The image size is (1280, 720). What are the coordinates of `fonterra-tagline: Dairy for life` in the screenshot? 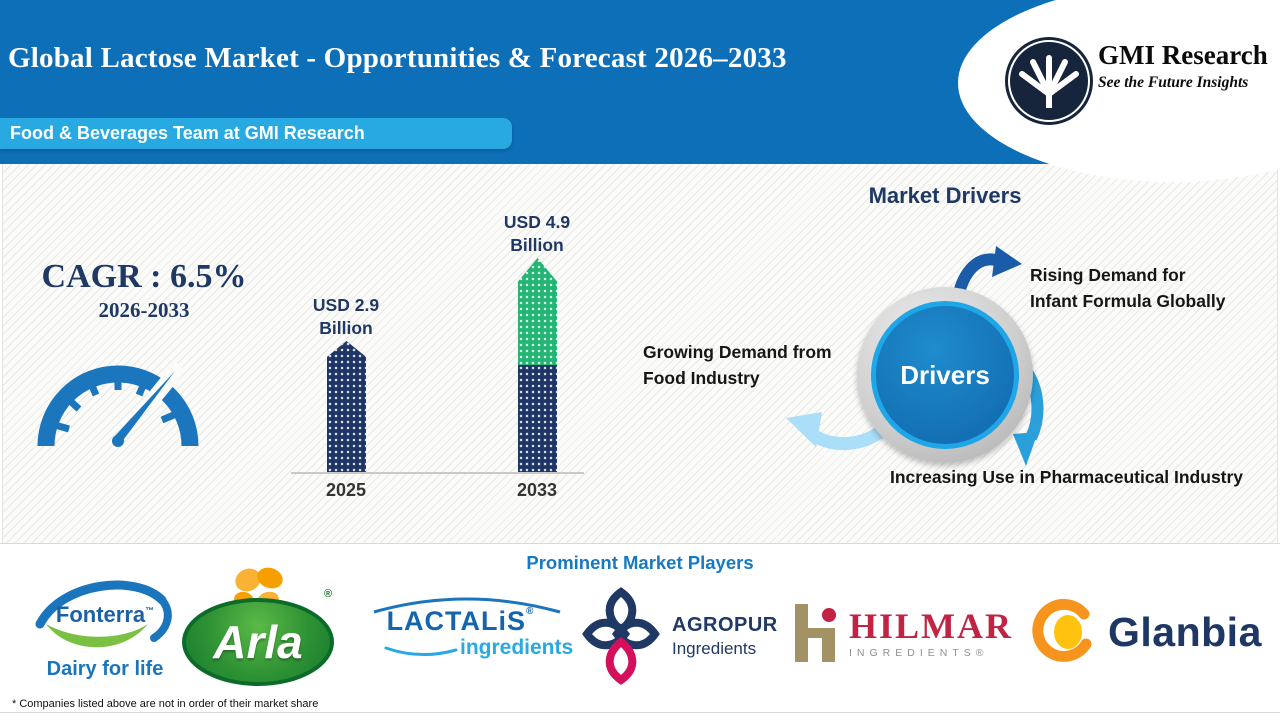 It's located at (105, 669).